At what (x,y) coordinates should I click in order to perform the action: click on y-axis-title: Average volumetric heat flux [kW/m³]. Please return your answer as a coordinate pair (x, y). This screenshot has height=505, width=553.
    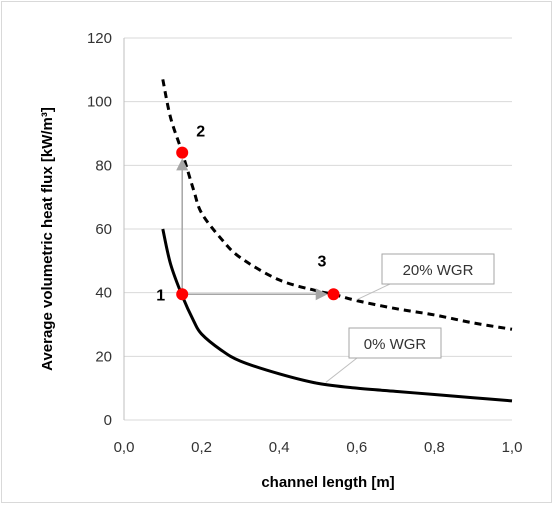
    Looking at the image, I should click on (47, 239).